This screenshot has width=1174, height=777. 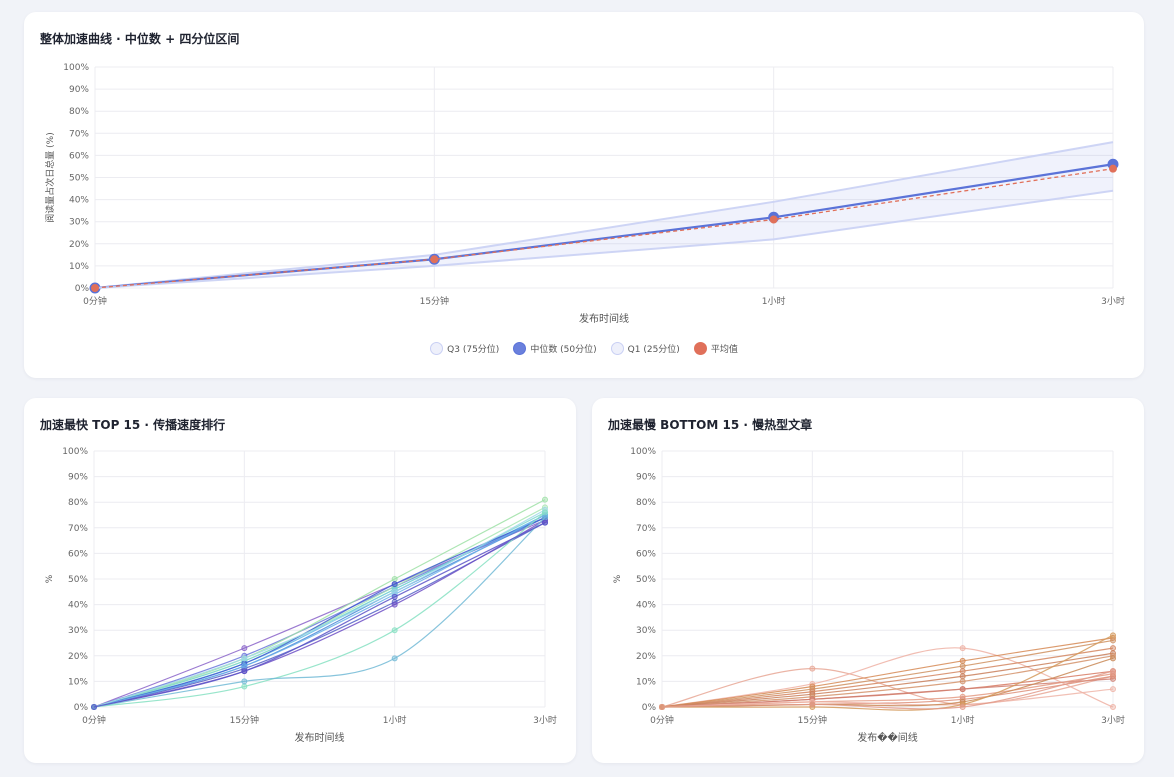 What do you see at coordinates (604, 318) in the screenshot?
I see `x-axis-title: 发布时间线` at bounding box center [604, 318].